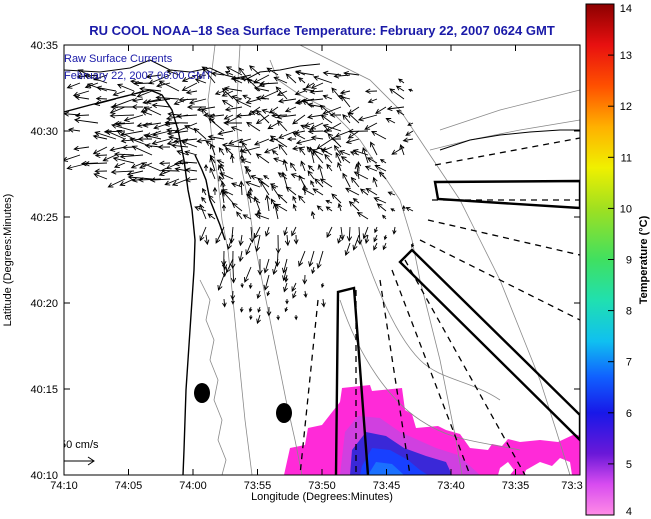  I want to click on colorbar-tick-label: 11, so click(626, 158).